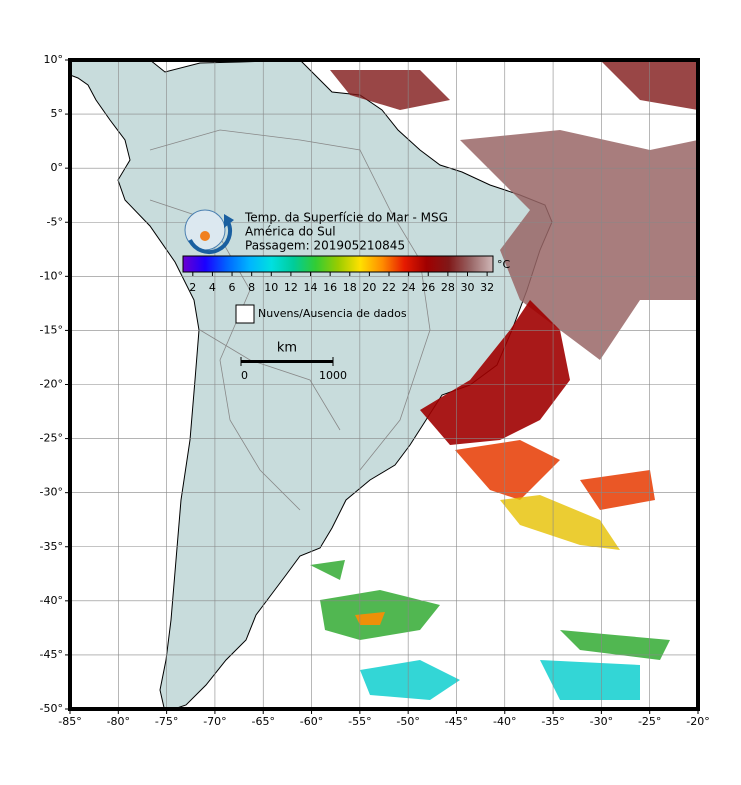  Describe the element at coordinates (51, 384) in the screenshot. I see `lat-tick-label: -20°` at that location.